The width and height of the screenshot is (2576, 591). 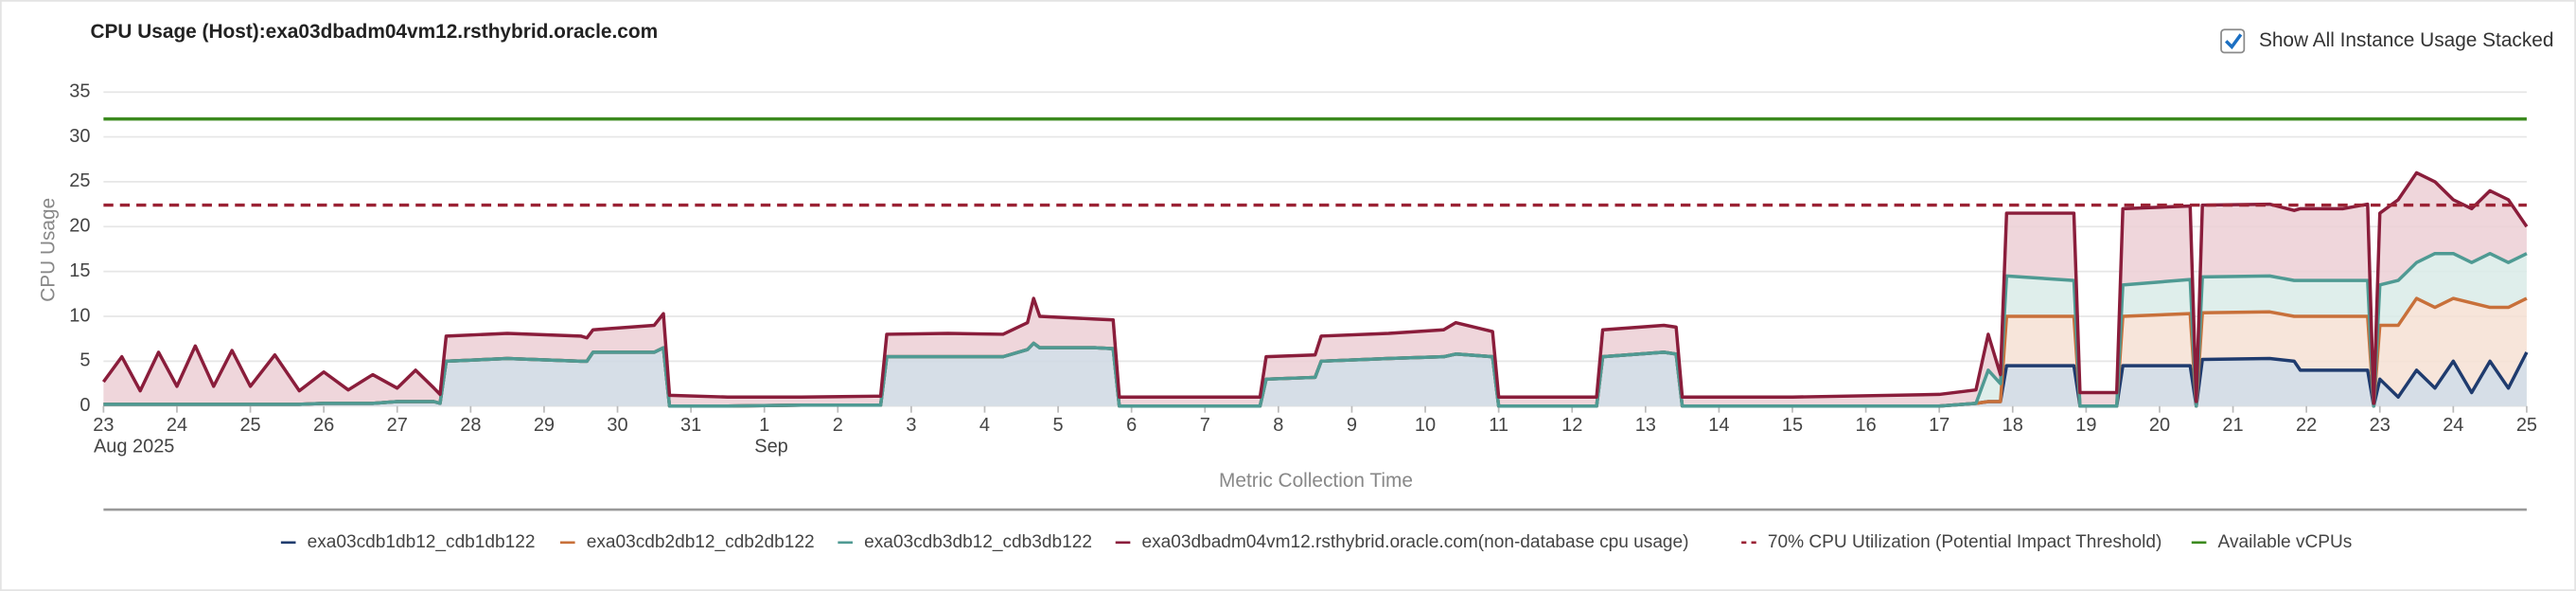 I want to click on x-tick-label: 27, so click(x=397, y=425).